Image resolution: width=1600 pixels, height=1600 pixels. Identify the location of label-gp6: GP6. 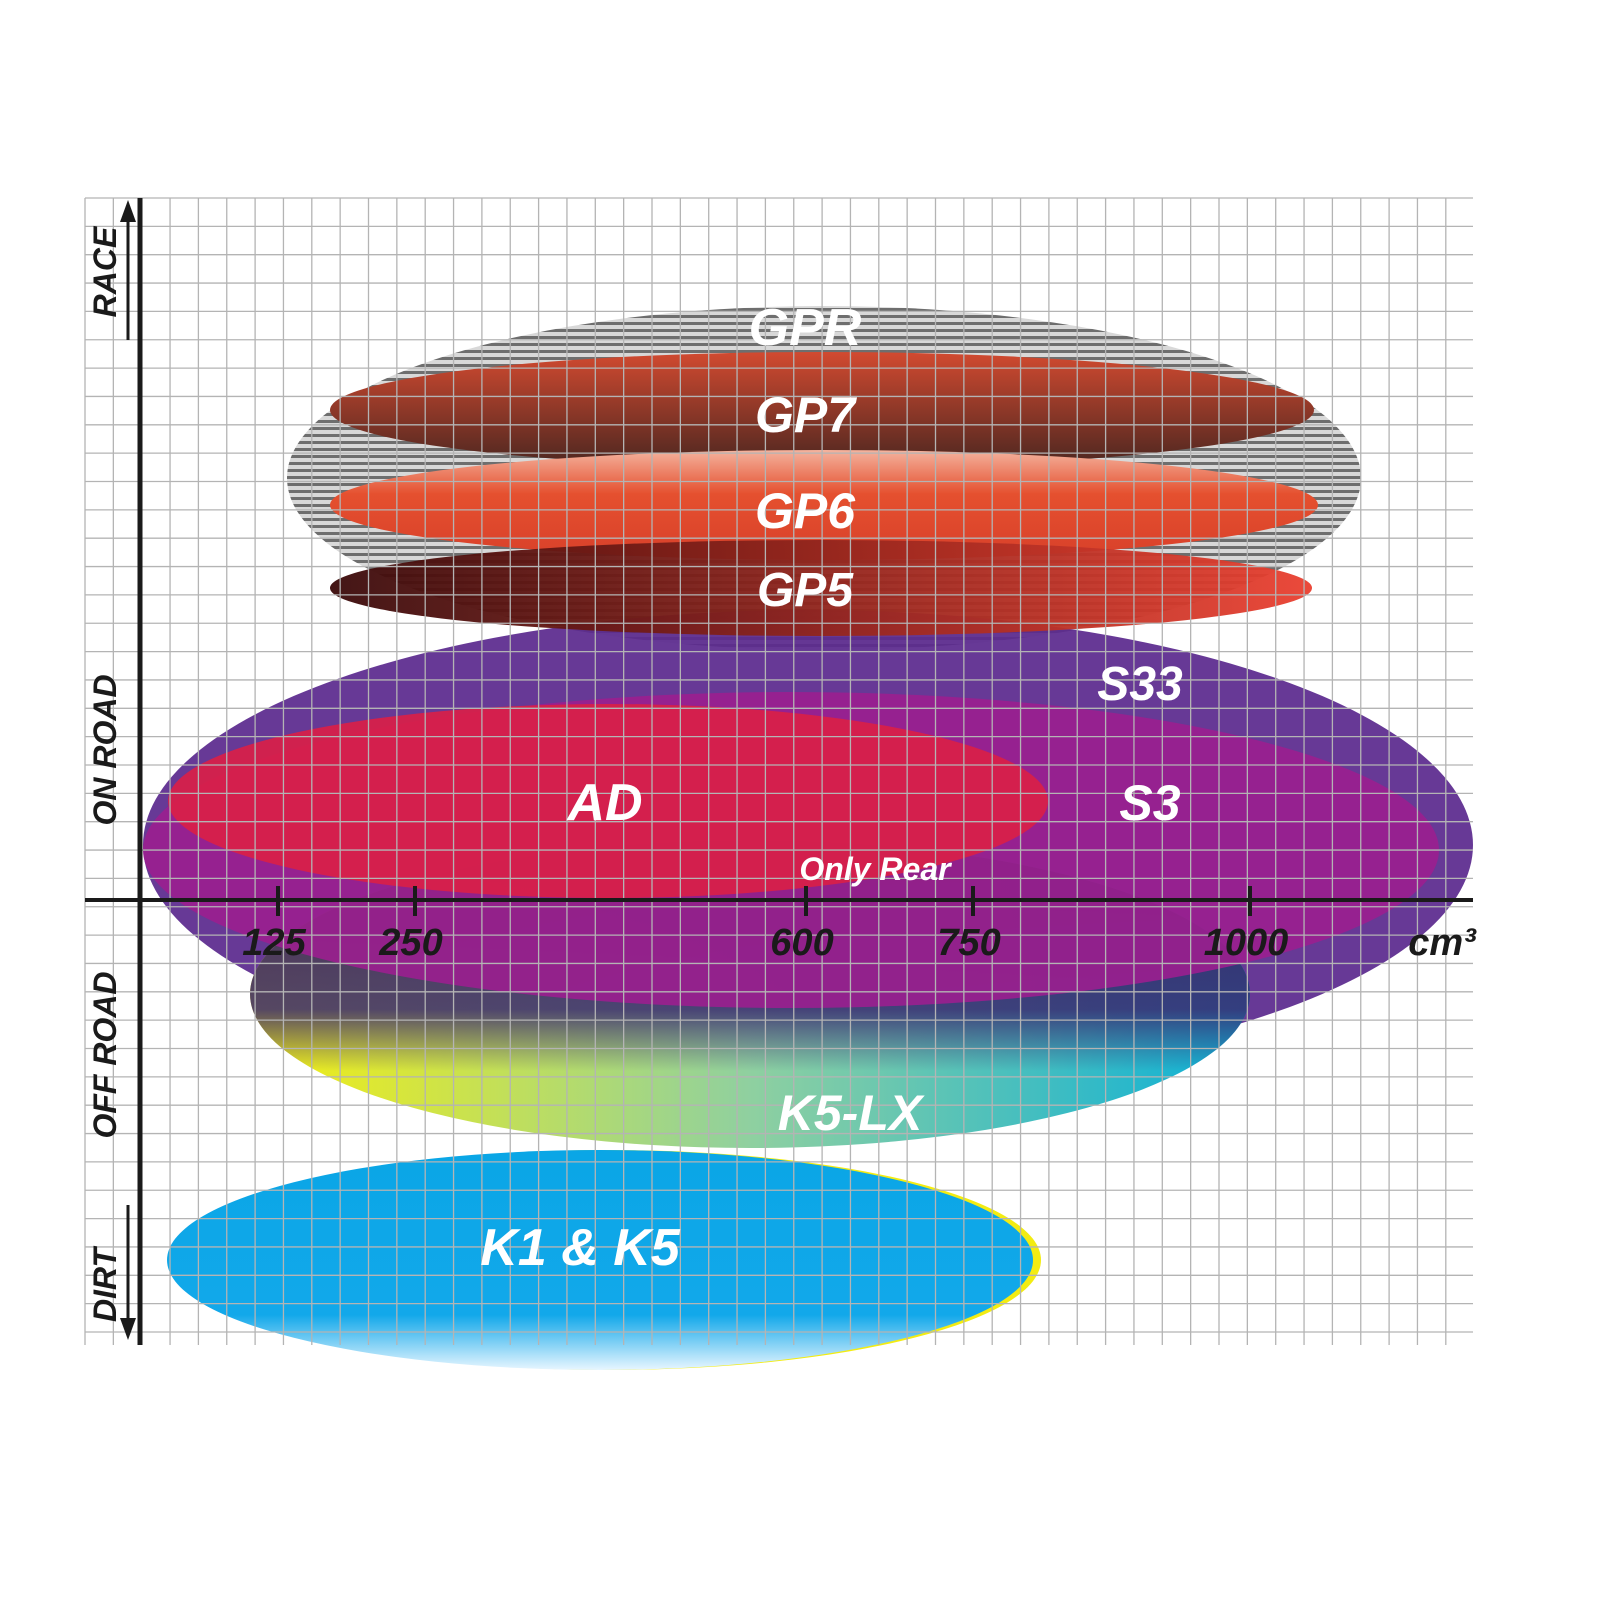
(805, 511).